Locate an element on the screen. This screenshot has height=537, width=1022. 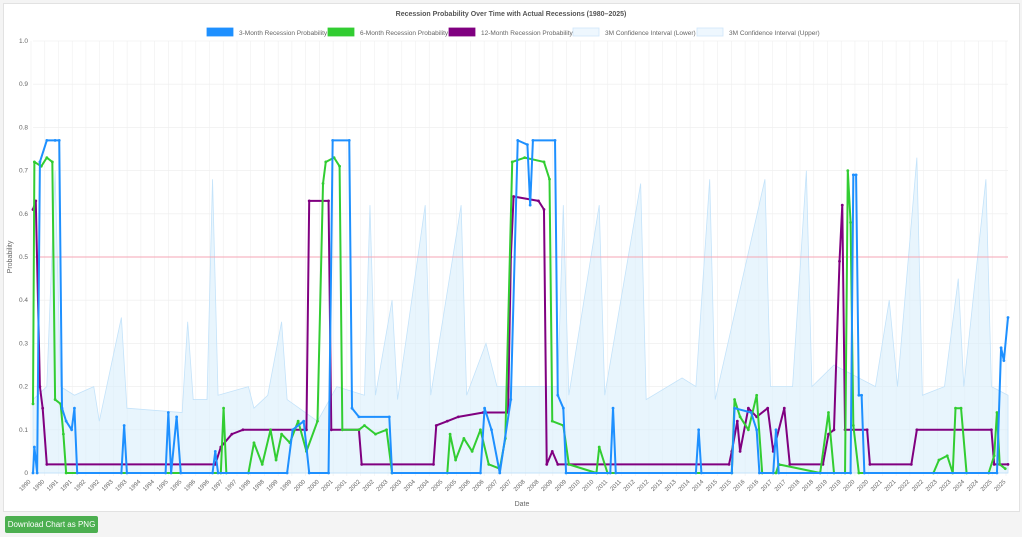
x-tick-label: 2025 is located at coordinates (987, 486).